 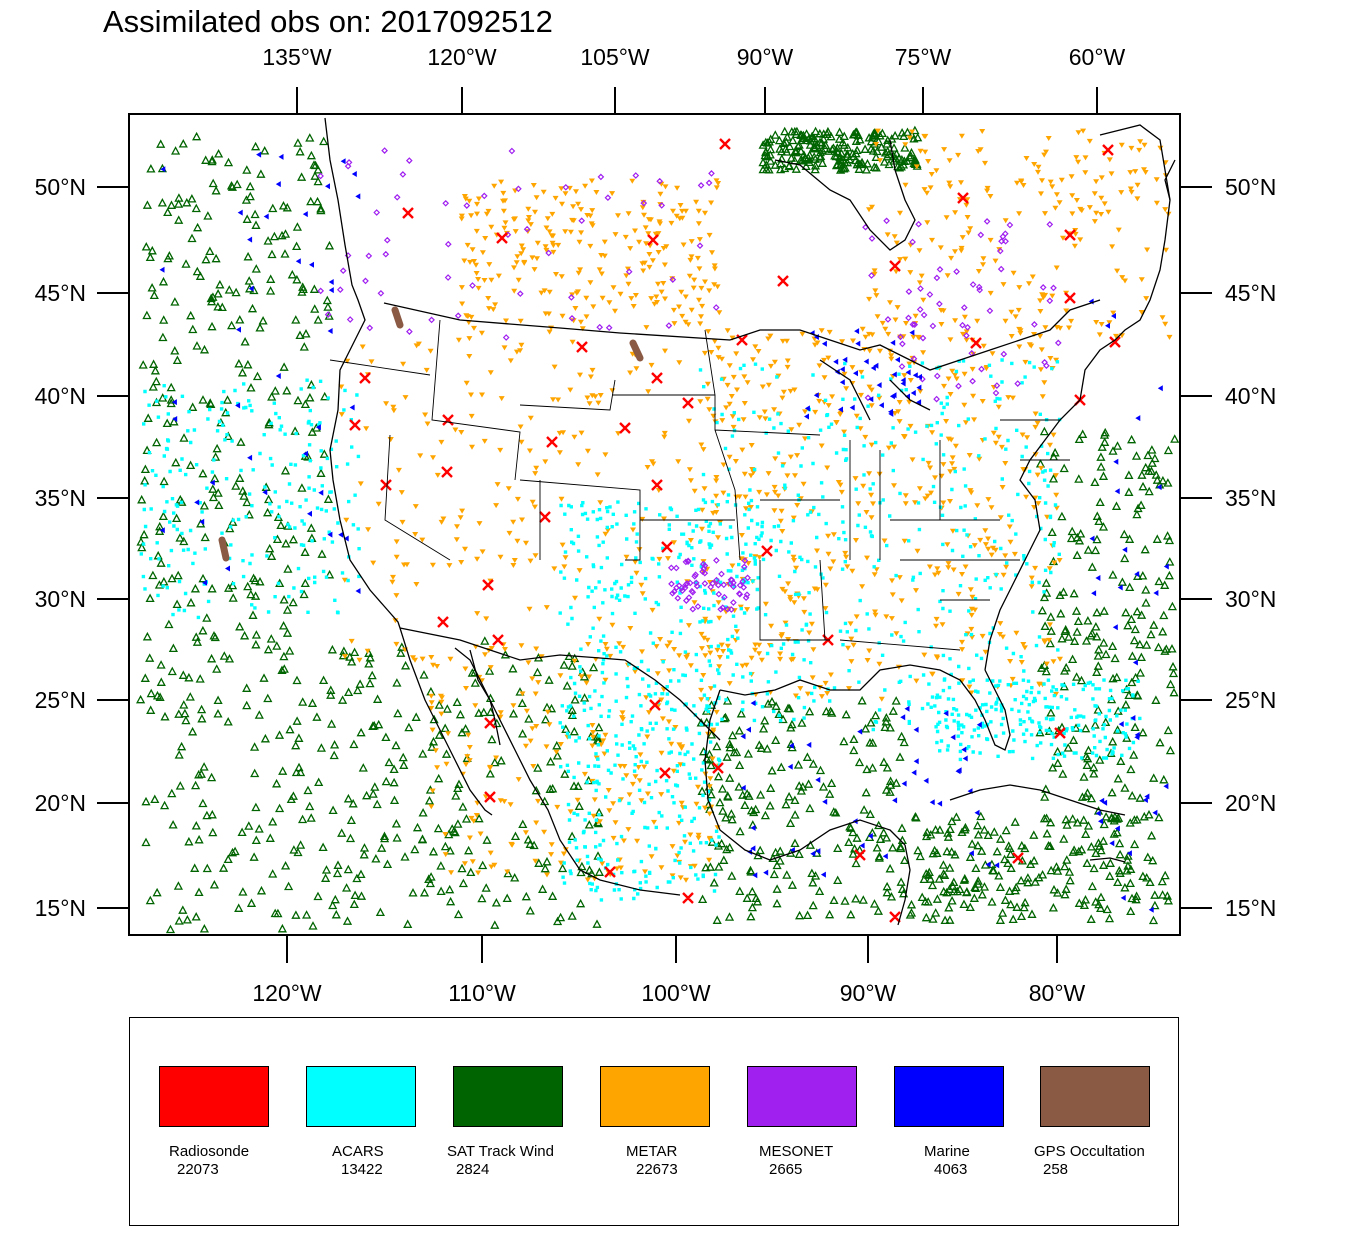 What do you see at coordinates (868, 993) in the screenshot?
I see `bottom-longitude-label: 90°W` at bounding box center [868, 993].